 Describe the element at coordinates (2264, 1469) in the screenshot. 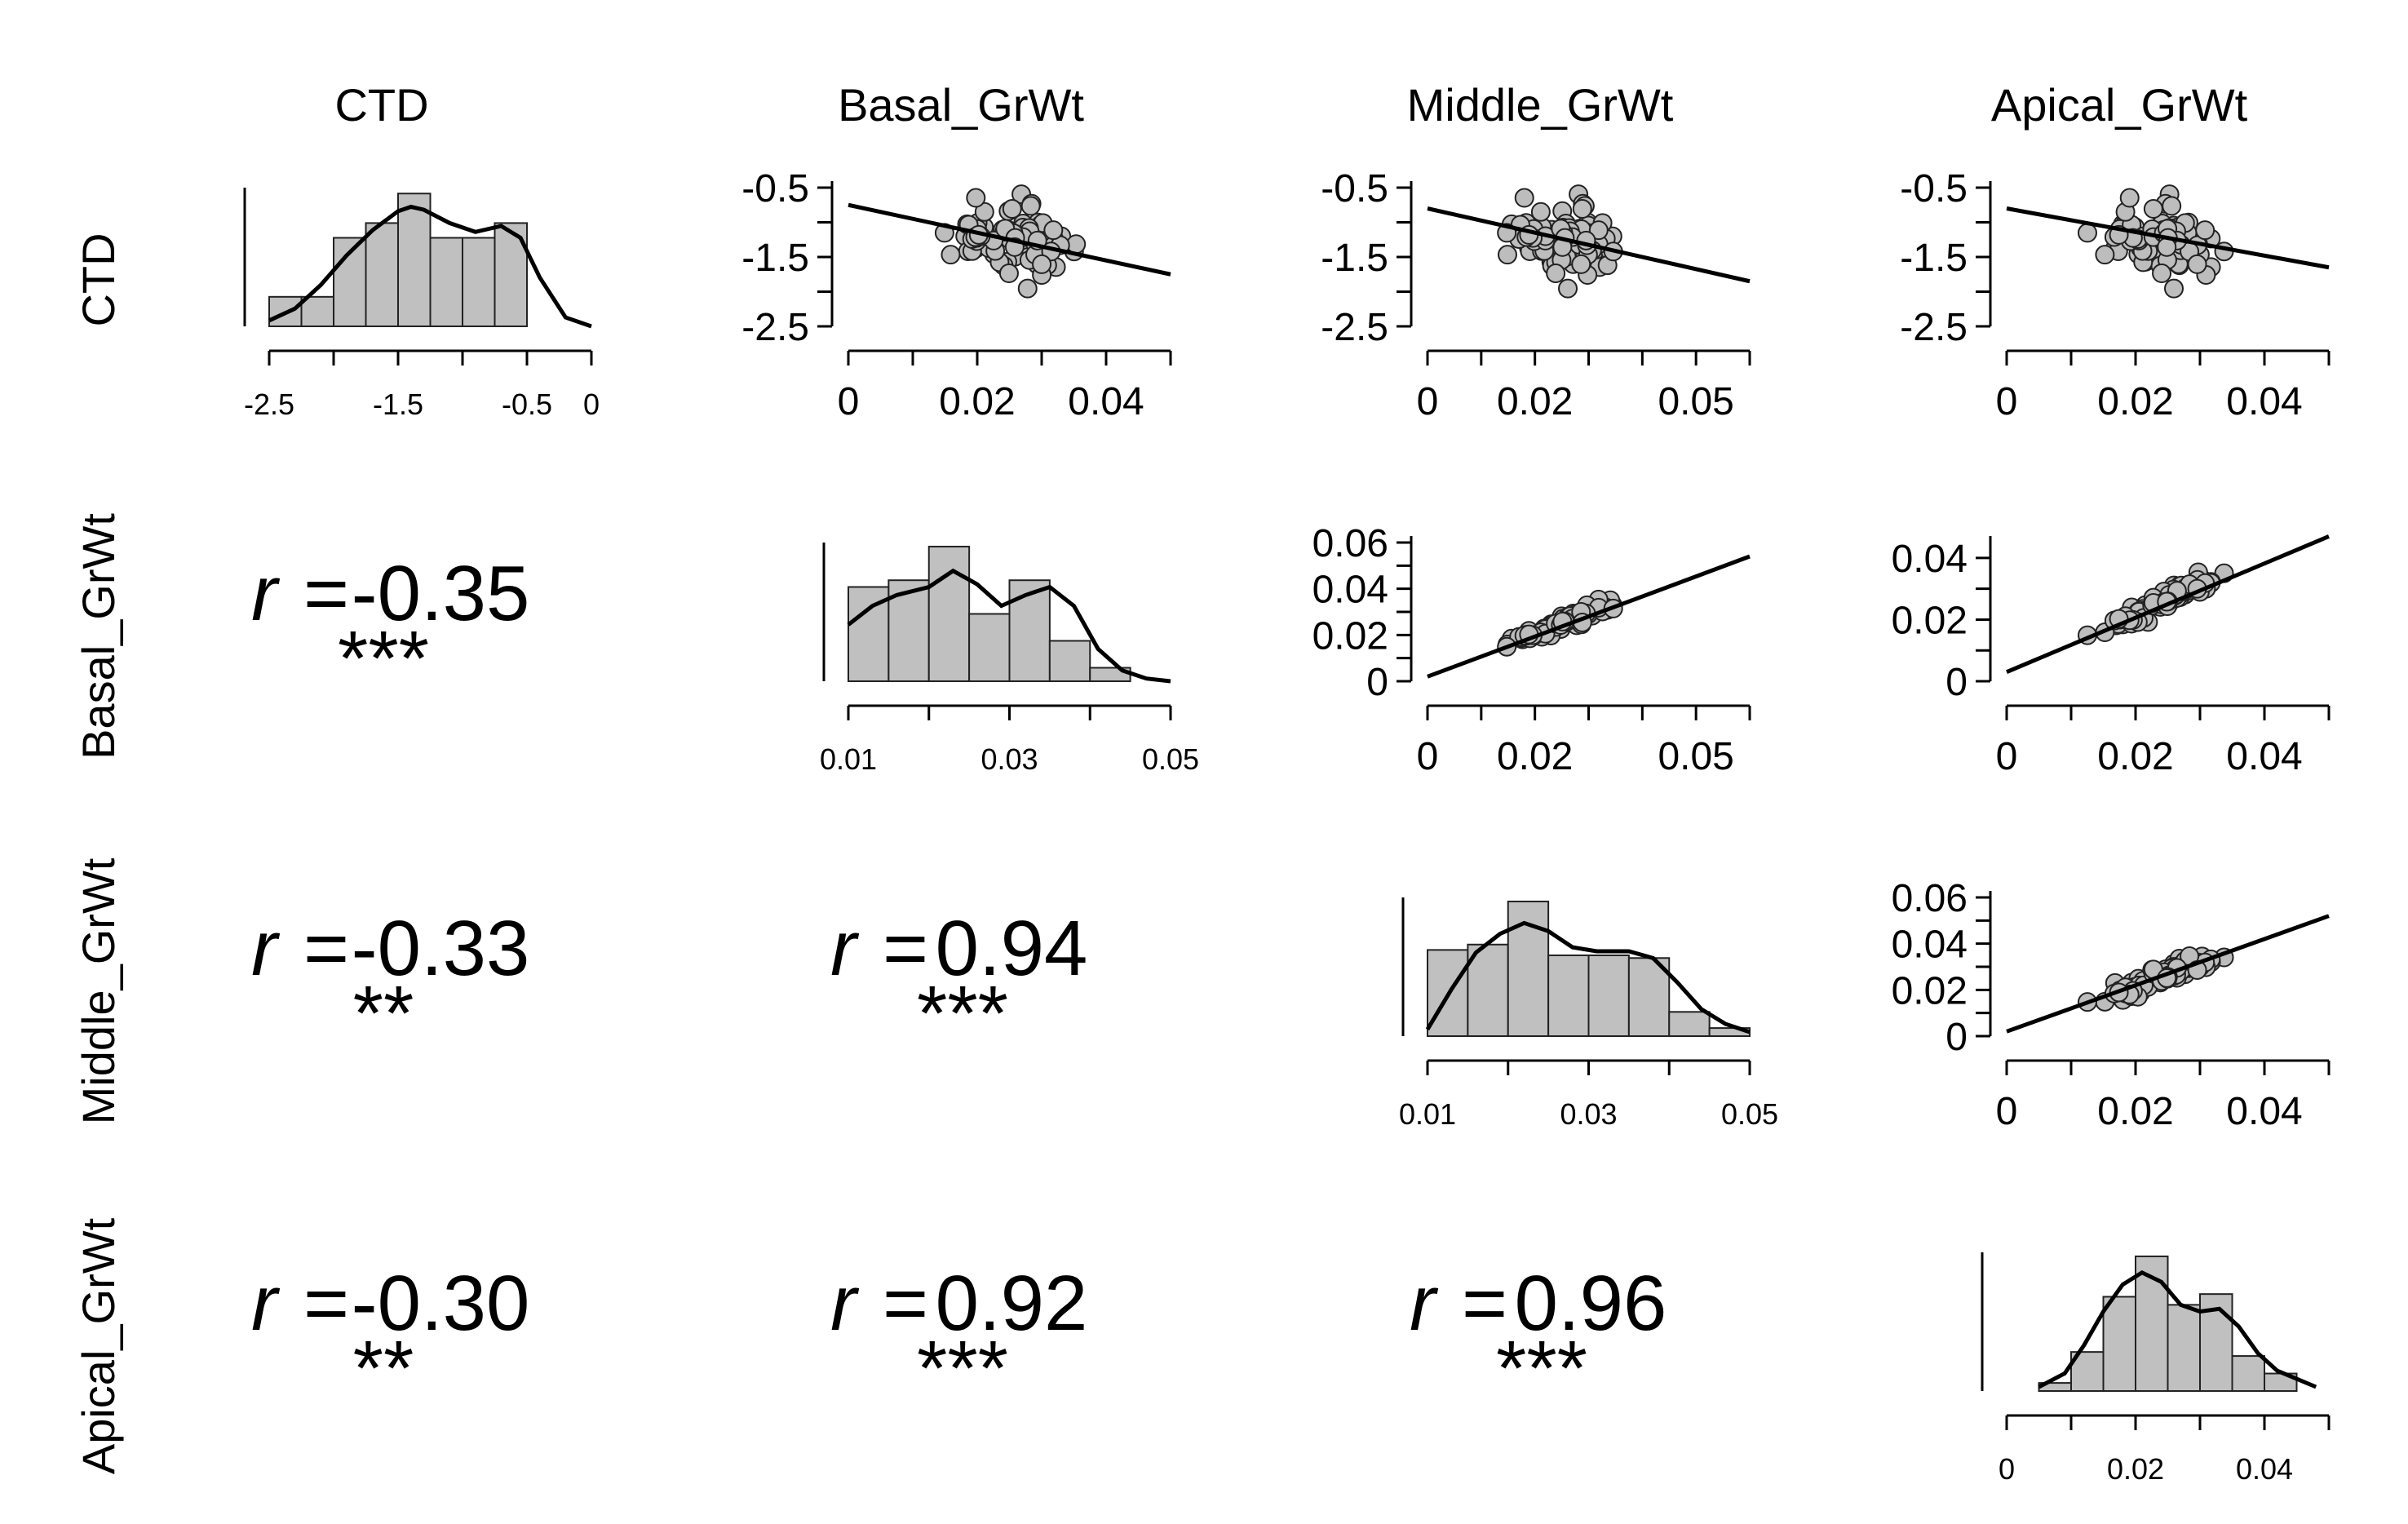

I see `histogram-x-tick-label: 0.04` at that location.